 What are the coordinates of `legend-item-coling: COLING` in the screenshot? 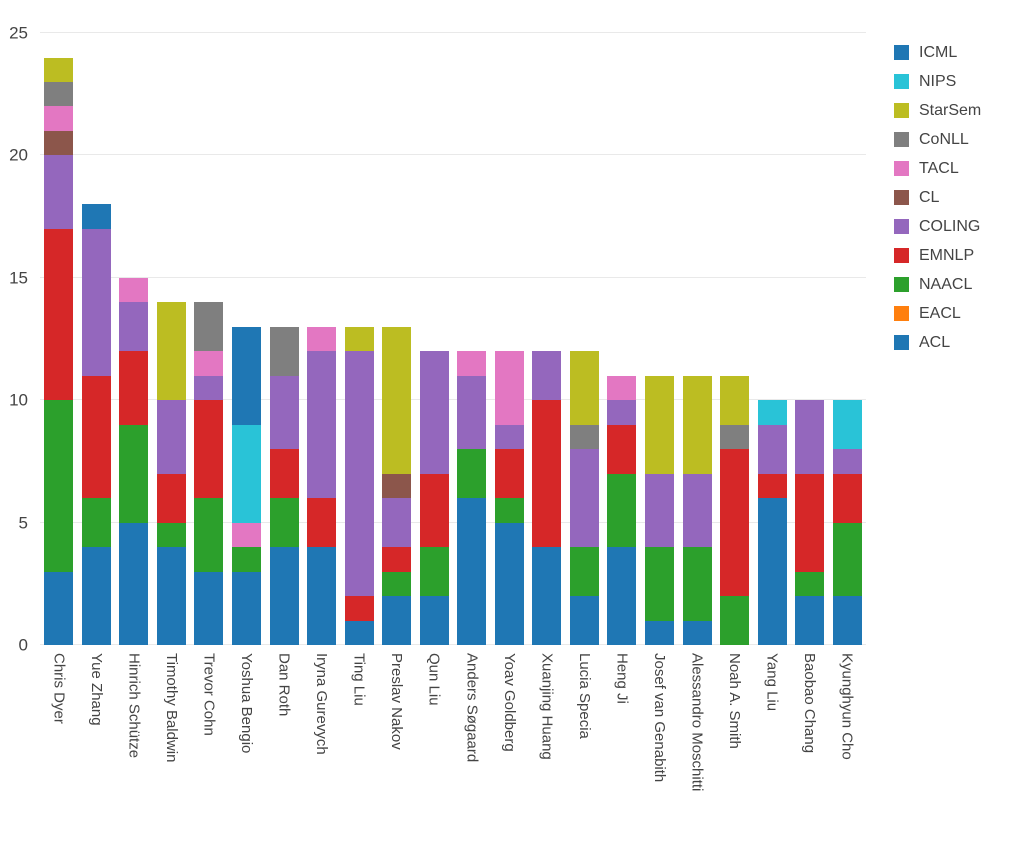 It's located at (937, 226).